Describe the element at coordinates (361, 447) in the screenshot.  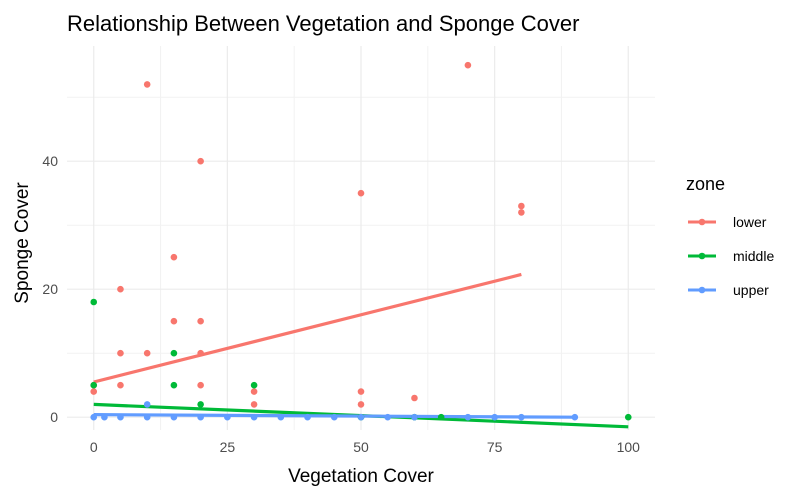
I see `x-tick-label: 50` at that location.